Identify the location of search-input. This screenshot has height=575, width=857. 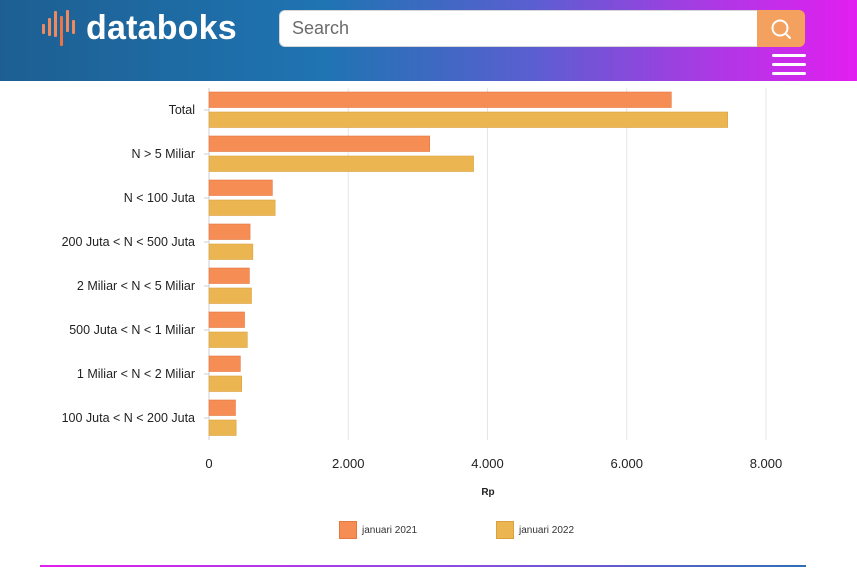
(518, 28).